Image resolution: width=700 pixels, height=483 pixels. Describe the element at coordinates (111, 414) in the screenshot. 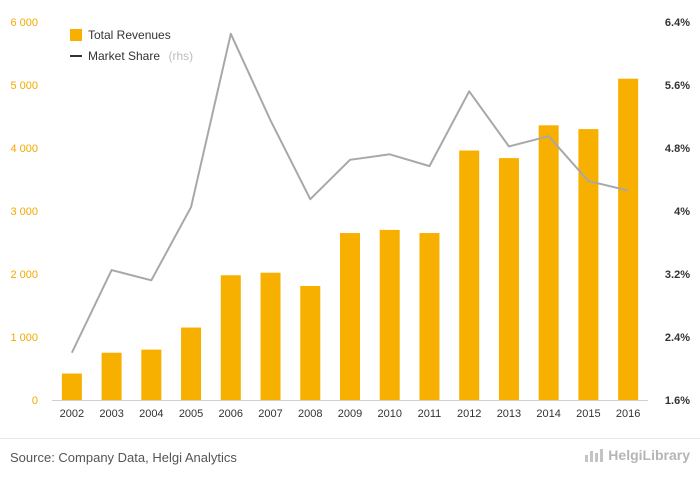

I see `x-tick-label: 2003` at that location.